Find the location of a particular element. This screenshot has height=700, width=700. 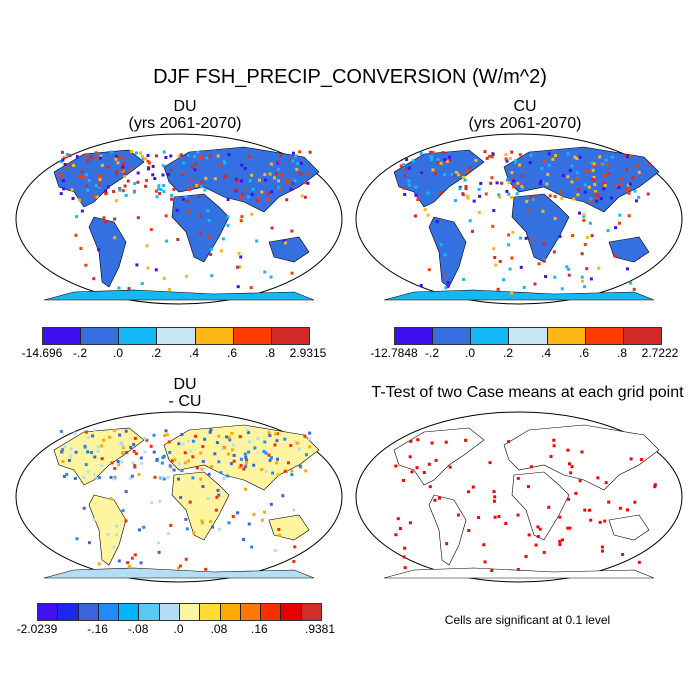

colorbar-label: -.2 is located at coordinates (80, 353).